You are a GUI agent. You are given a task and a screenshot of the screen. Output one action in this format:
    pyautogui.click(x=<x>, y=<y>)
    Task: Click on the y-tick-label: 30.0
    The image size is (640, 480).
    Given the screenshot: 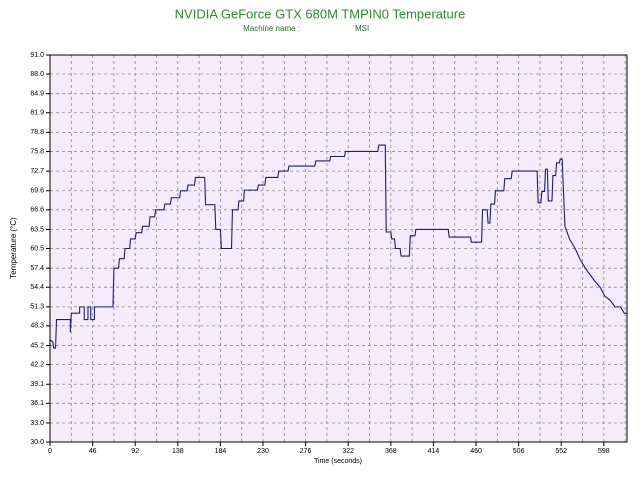 What is the action you would take?
    pyautogui.click(x=37, y=442)
    